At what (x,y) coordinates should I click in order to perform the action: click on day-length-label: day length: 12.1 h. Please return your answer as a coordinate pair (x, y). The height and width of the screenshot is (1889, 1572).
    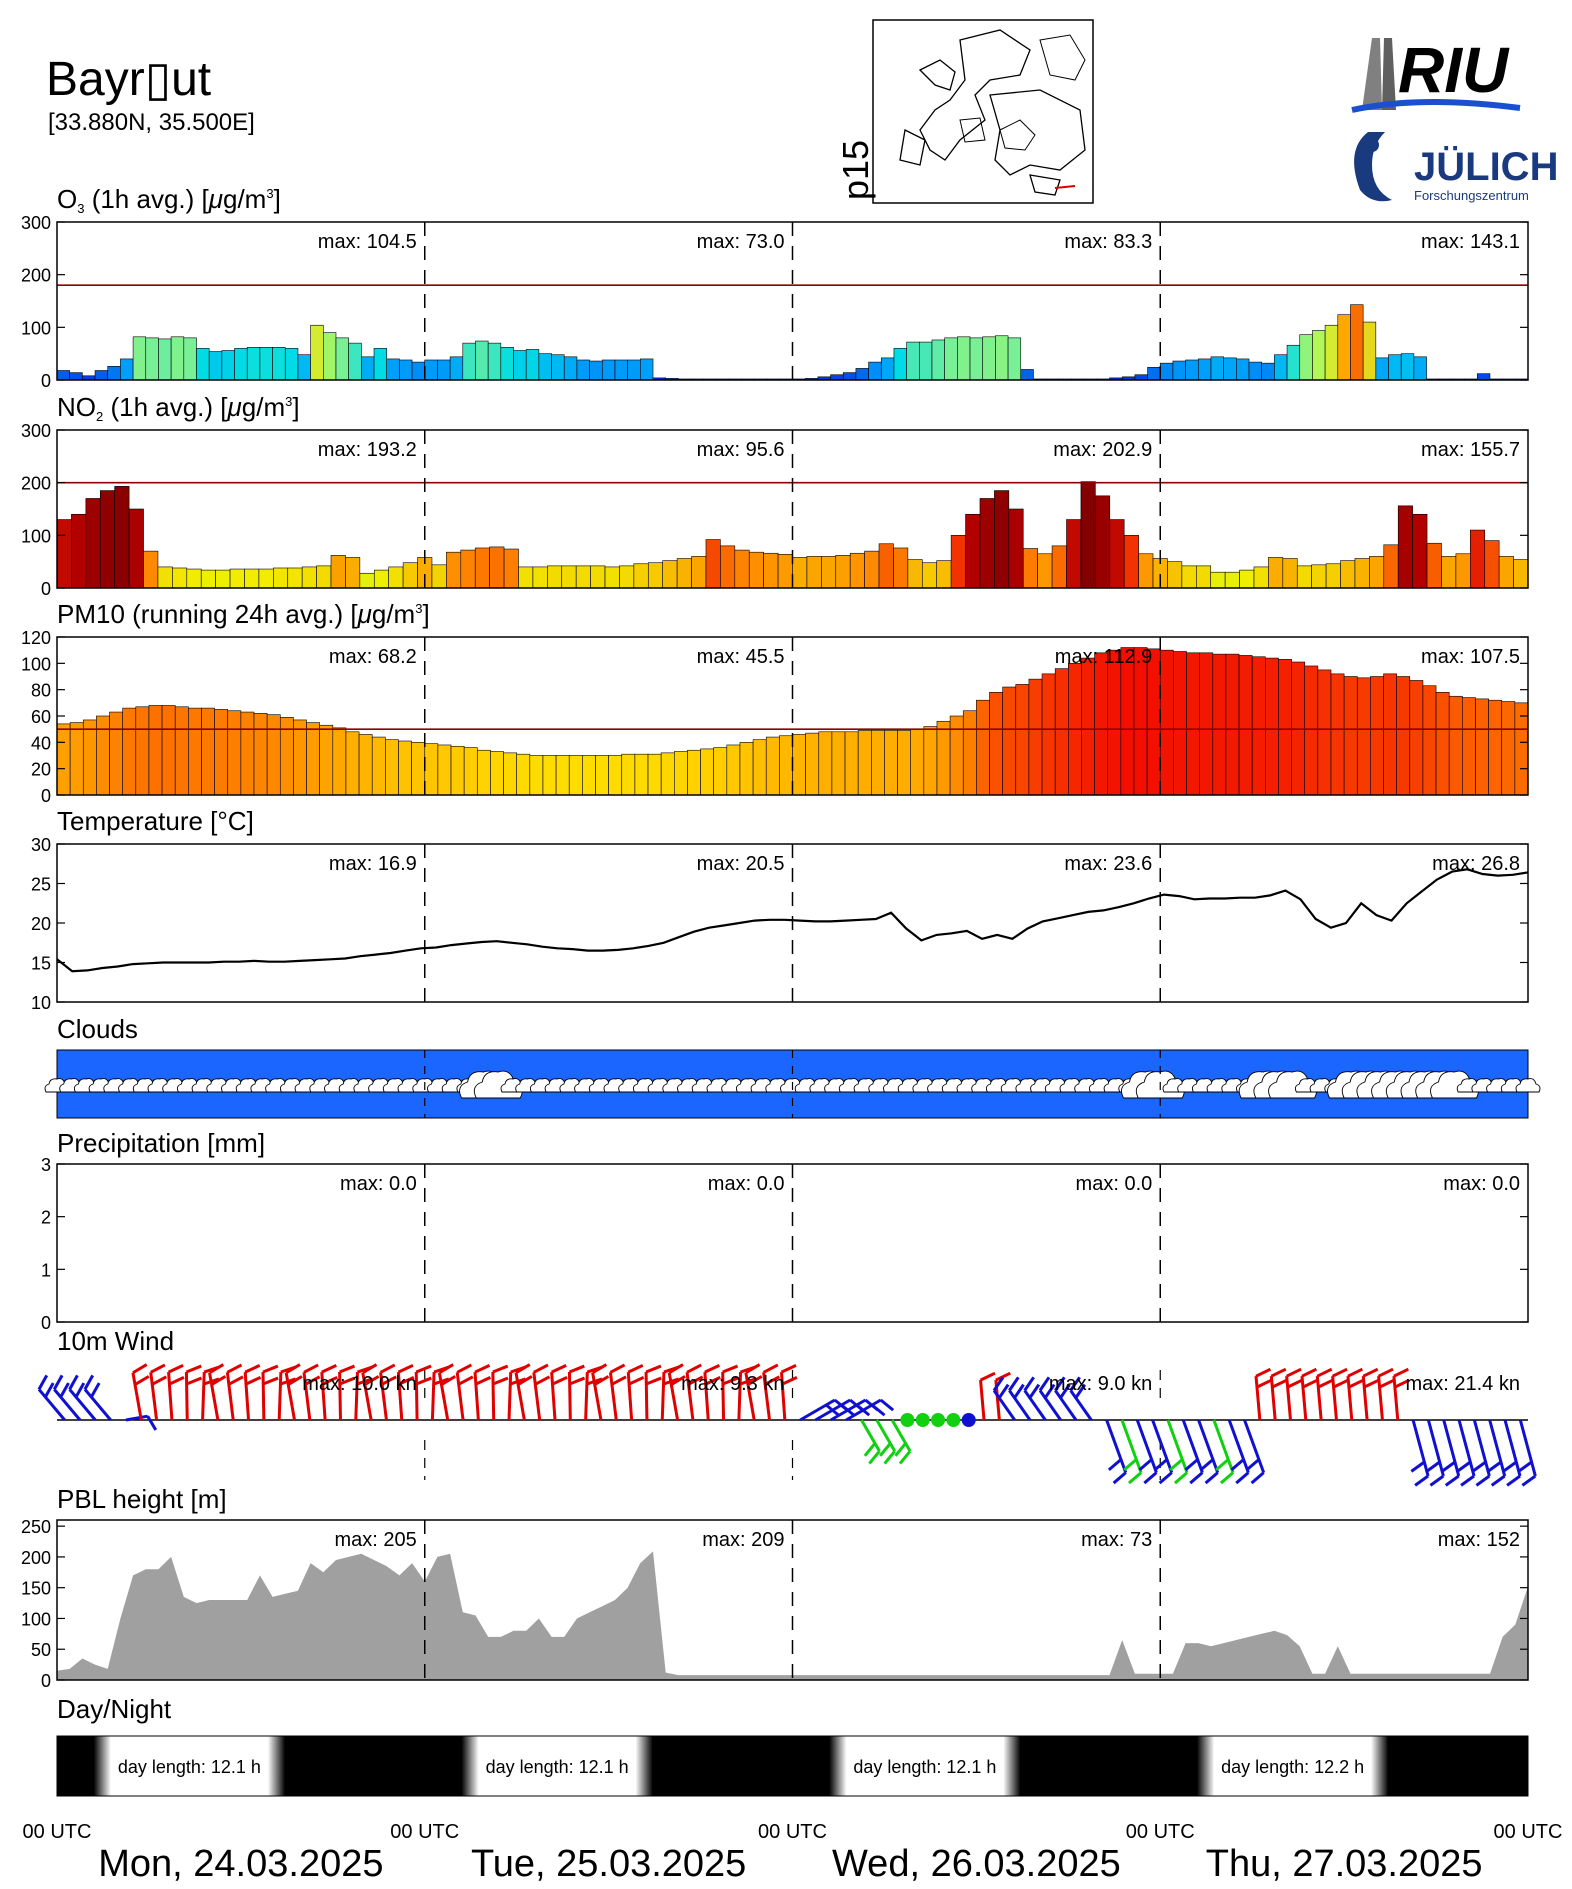
    Looking at the image, I should click on (924, 1767).